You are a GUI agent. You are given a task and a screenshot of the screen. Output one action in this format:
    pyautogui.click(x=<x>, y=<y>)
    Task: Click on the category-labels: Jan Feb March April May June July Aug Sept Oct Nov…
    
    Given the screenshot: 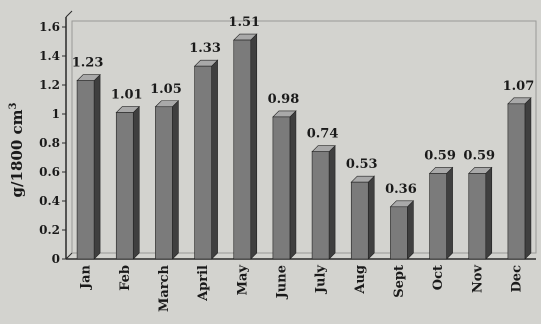 What is the action you would take?
    pyautogui.click(x=302, y=288)
    